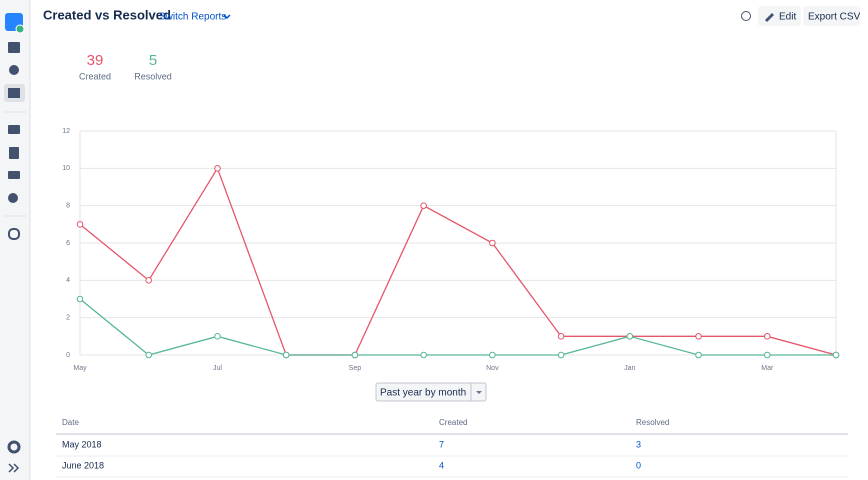 This screenshot has width=868, height=480. I want to click on y-tick-label: 4, so click(68, 280).